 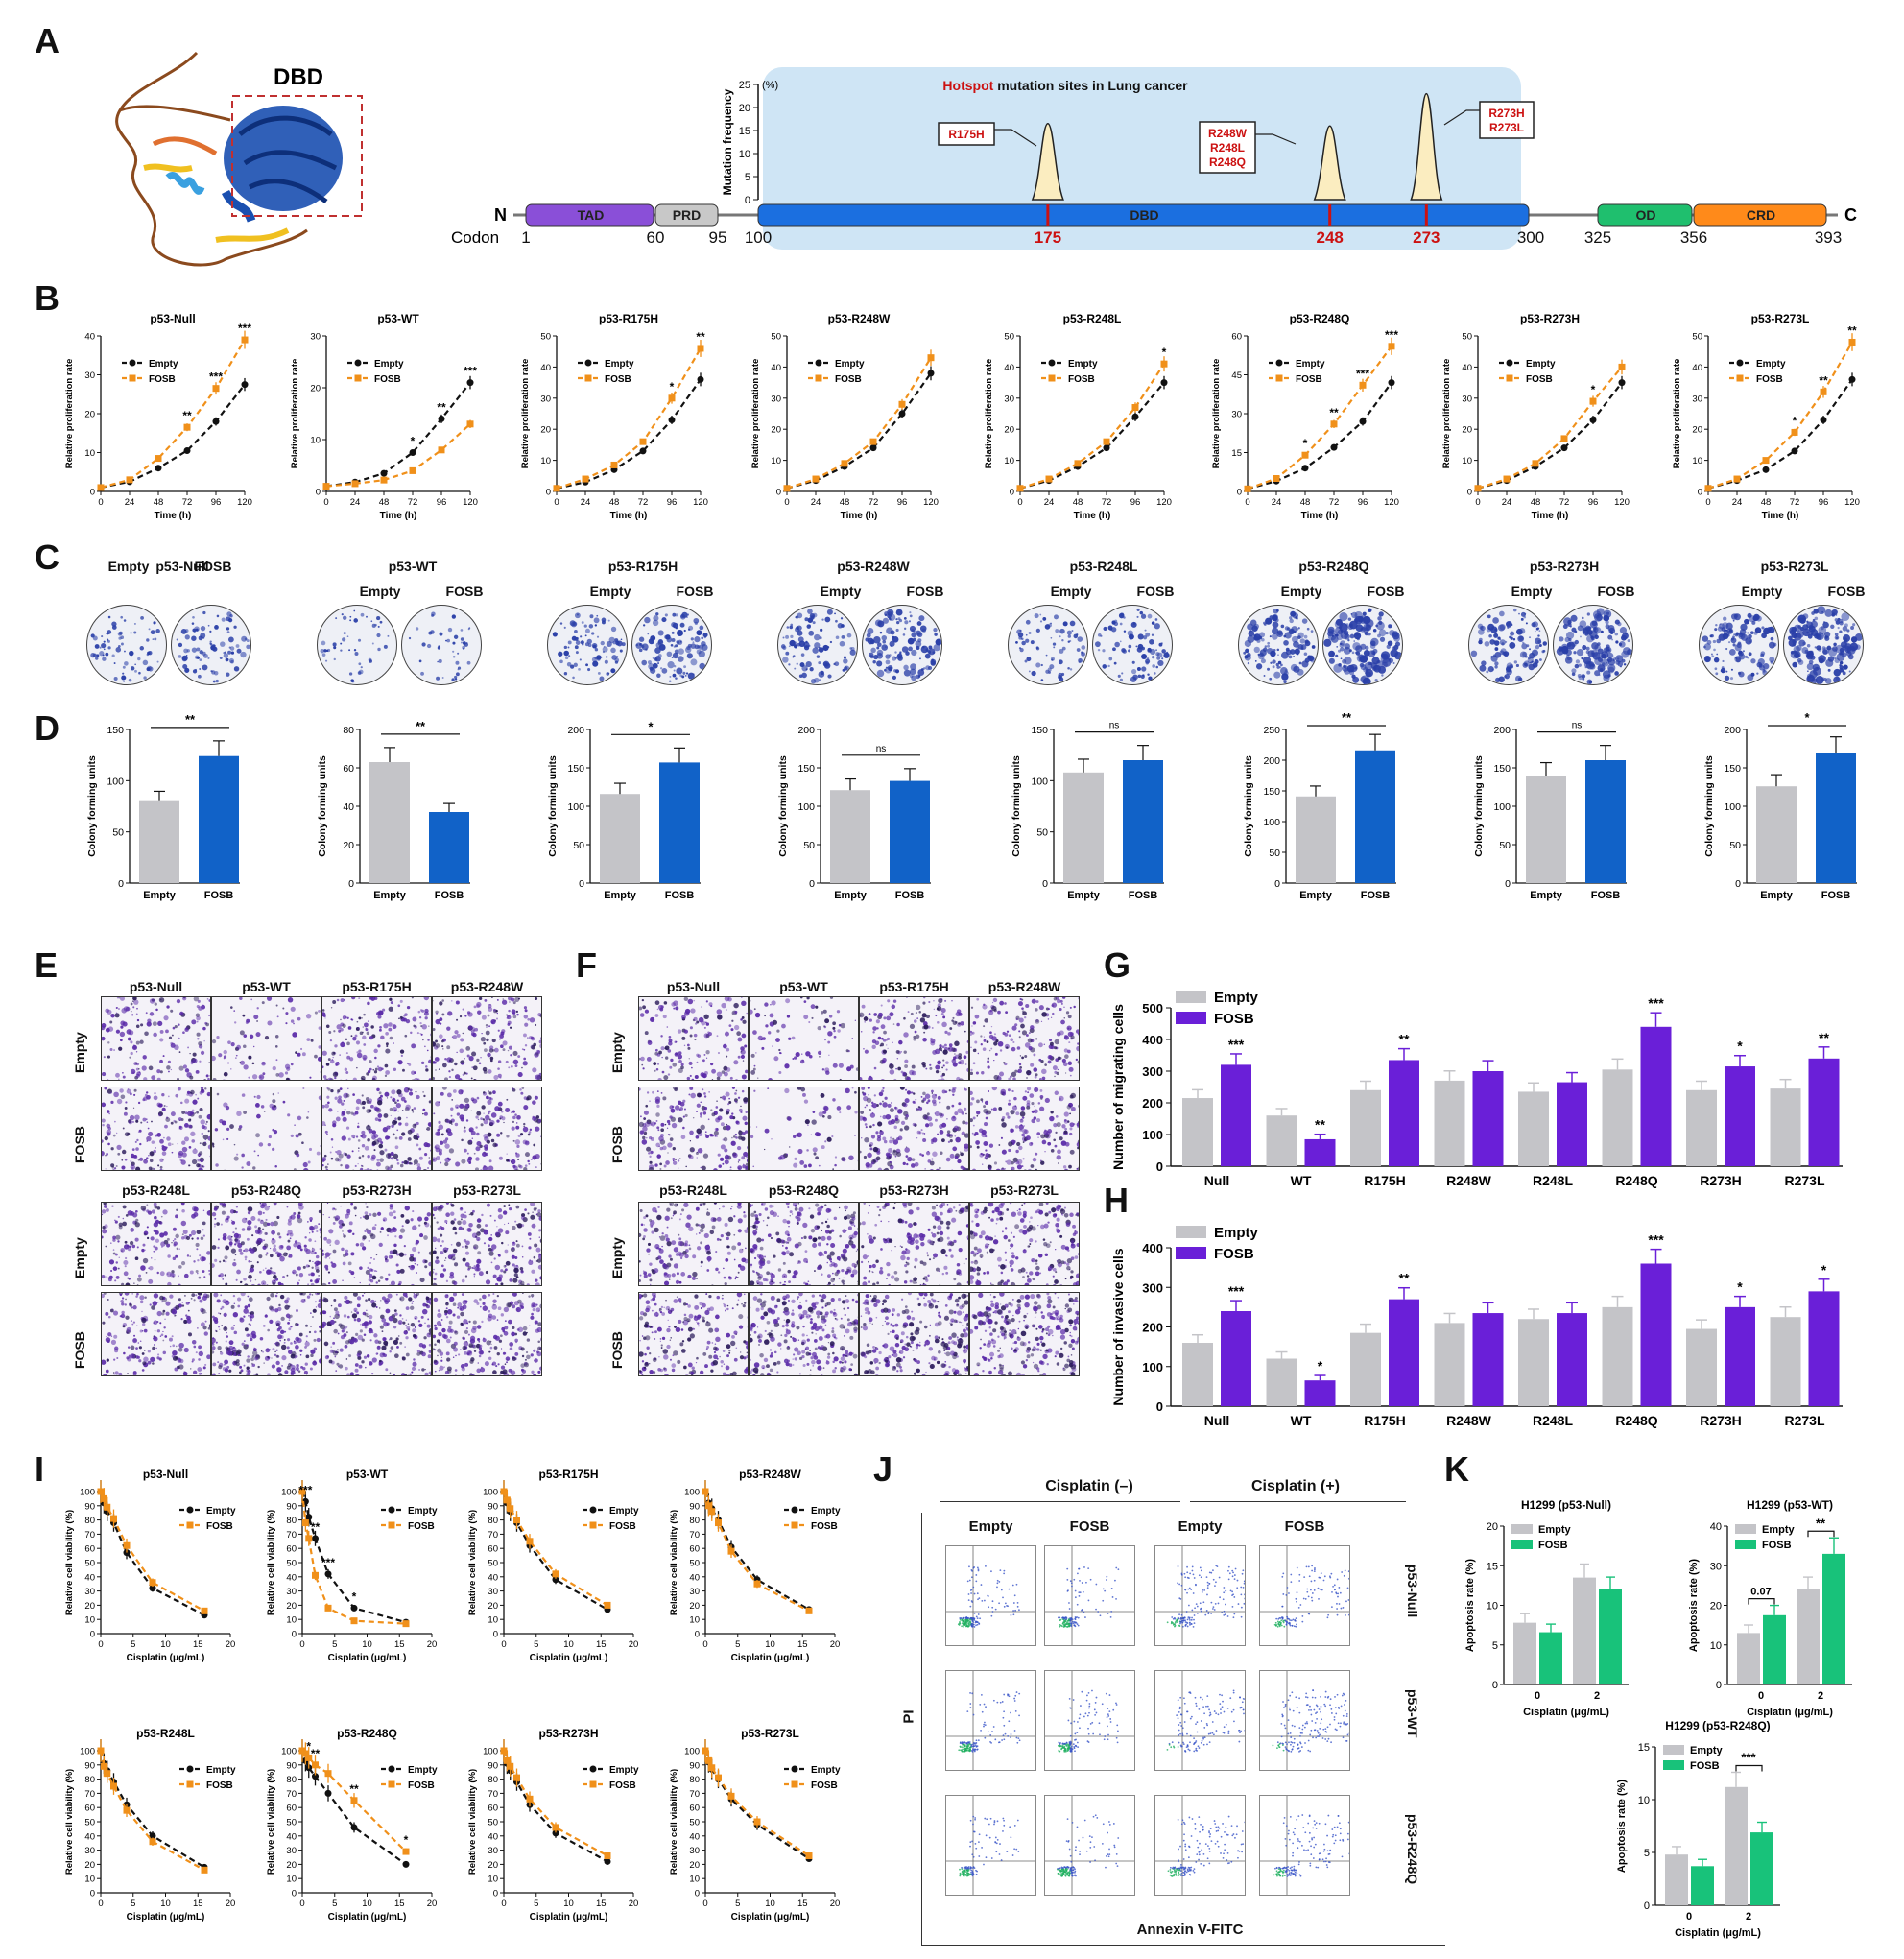 What do you see at coordinates (1114, 726) in the screenshot?
I see `significance-label: ns` at bounding box center [1114, 726].